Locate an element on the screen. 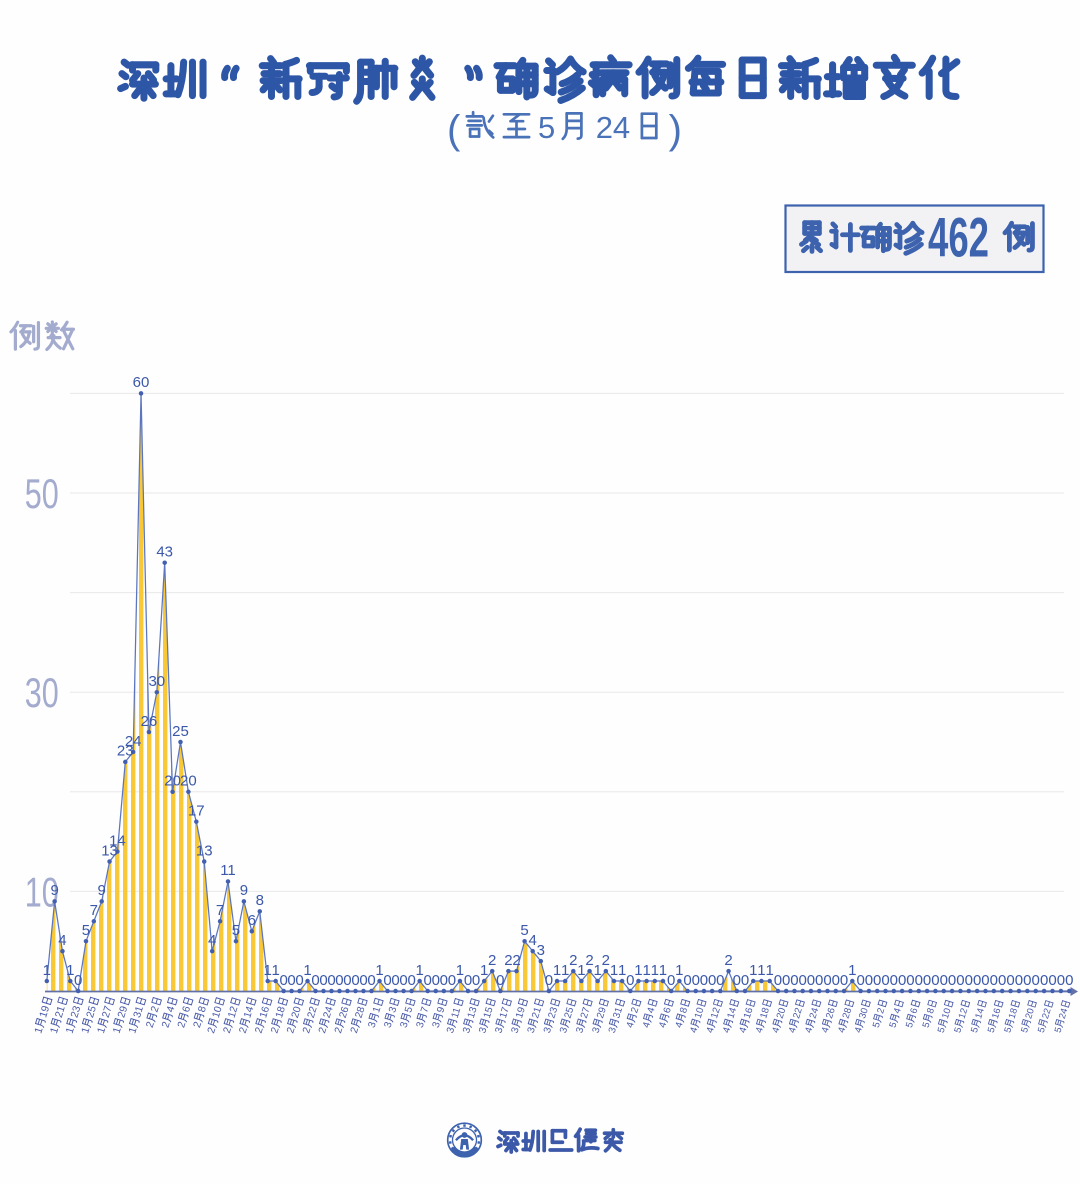 The height and width of the screenshot is (1184, 1080). svg-text: 50 is located at coordinates (42, 493).